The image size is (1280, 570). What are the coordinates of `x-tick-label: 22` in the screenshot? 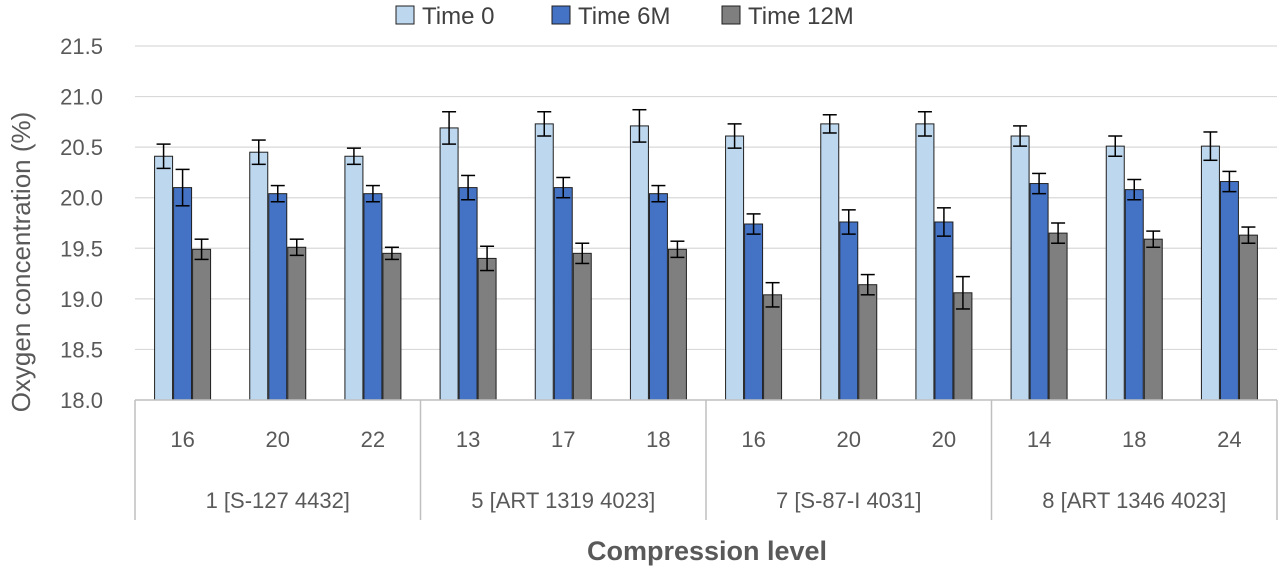 It's located at (373, 439).